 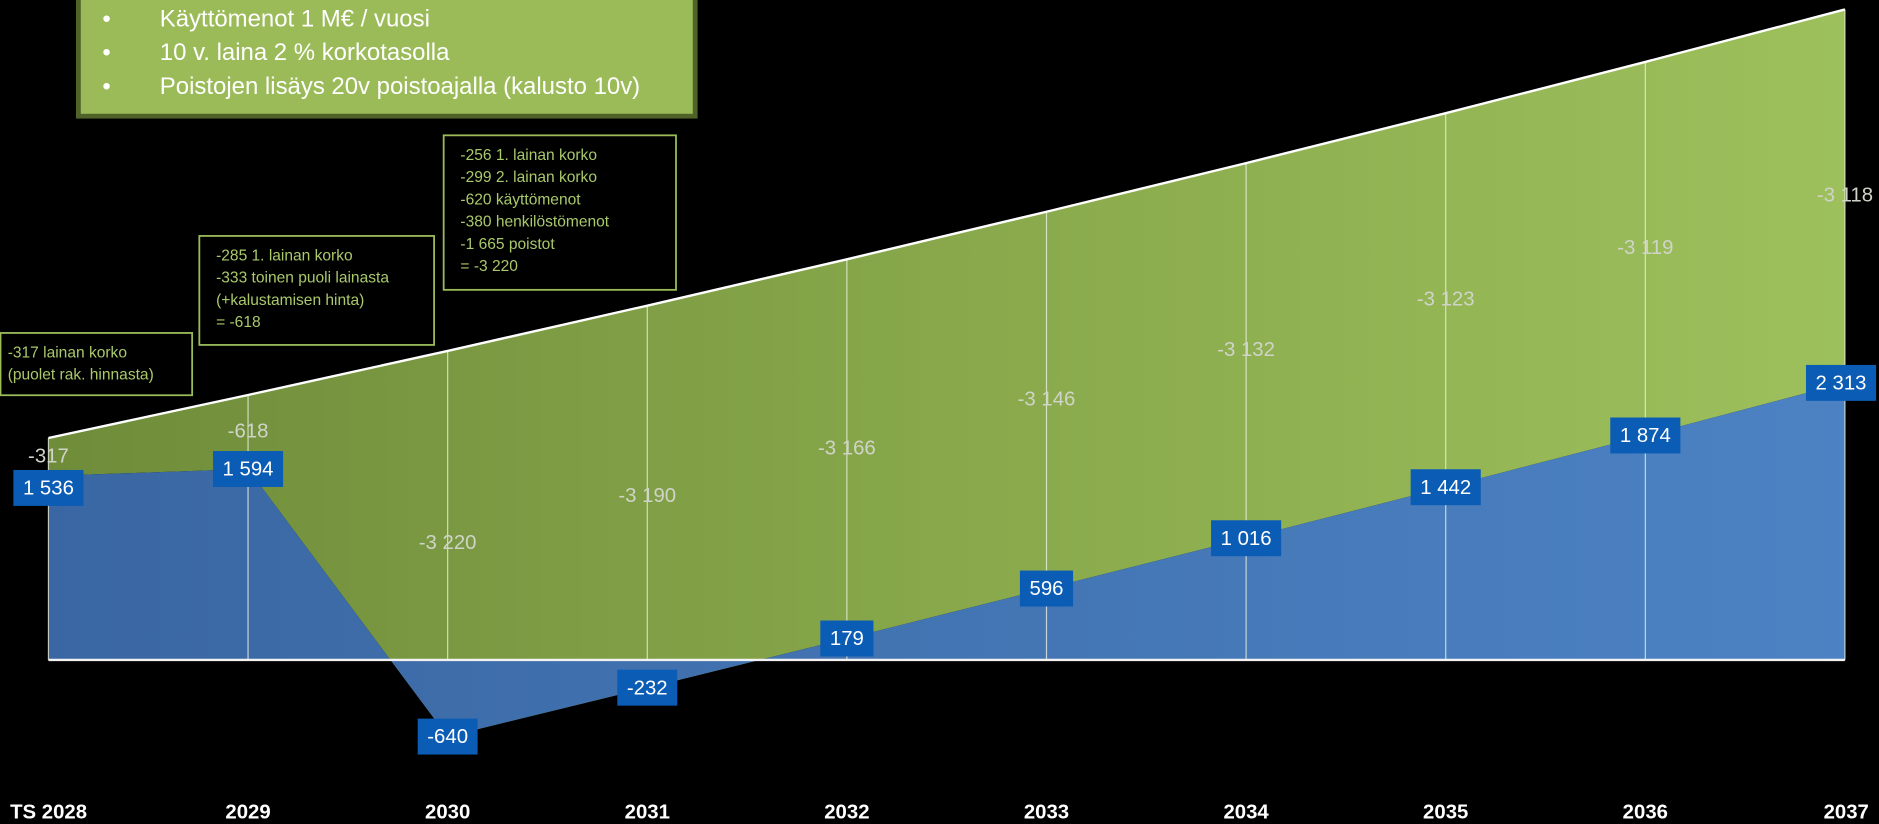 What do you see at coordinates (48, 456) in the screenshot?
I see `data-label: -317` at bounding box center [48, 456].